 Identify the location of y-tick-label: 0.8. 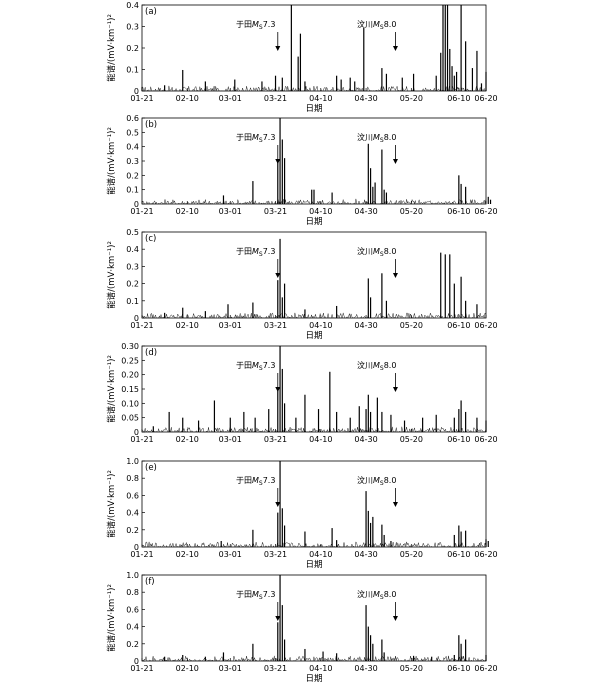
(132, 478).